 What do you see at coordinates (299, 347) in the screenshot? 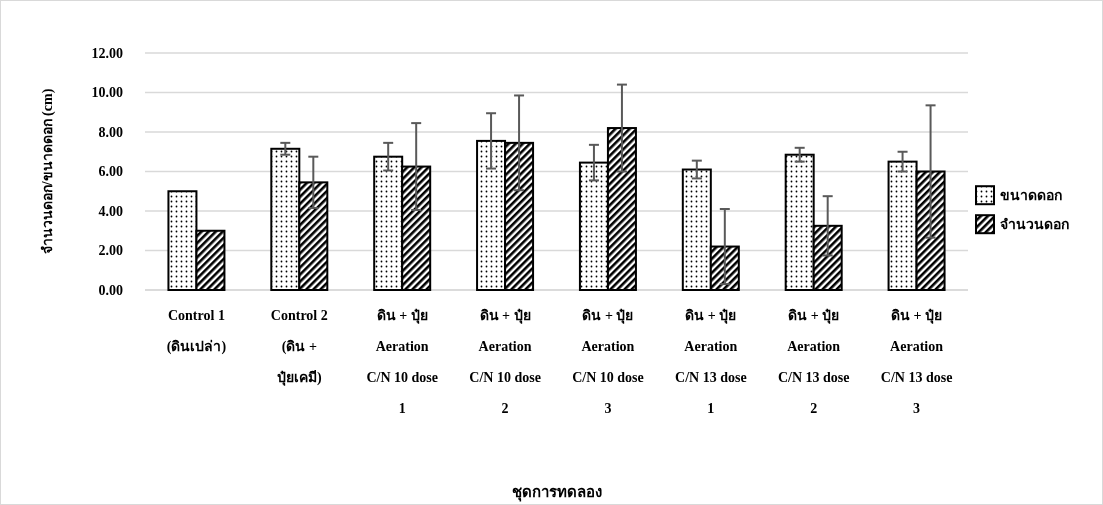
I see `x-tick-label: Control 2 (ดิน + ปุ๋ยเคมี)` at bounding box center [299, 347].